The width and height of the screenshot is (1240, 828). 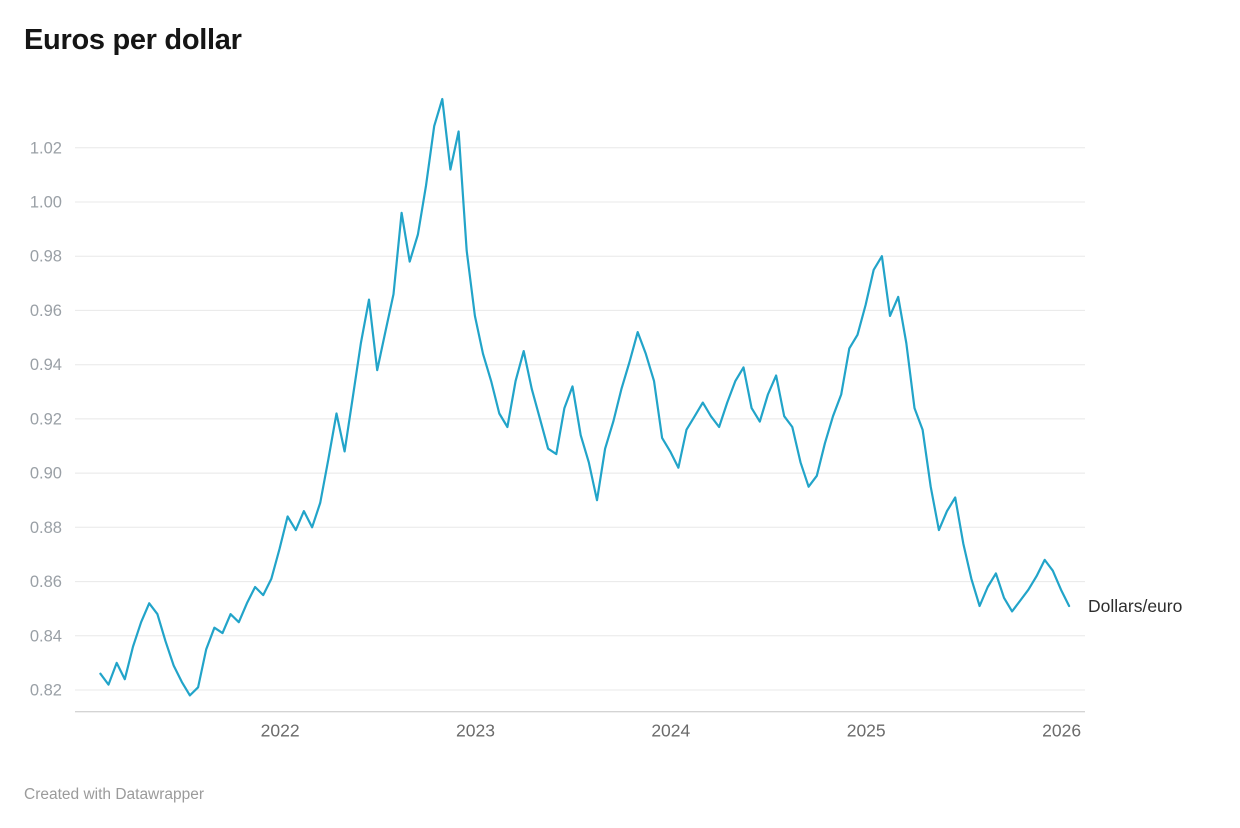 What do you see at coordinates (670, 731) in the screenshot?
I see `x-tick-label: 2024` at bounding box center [670, 731].